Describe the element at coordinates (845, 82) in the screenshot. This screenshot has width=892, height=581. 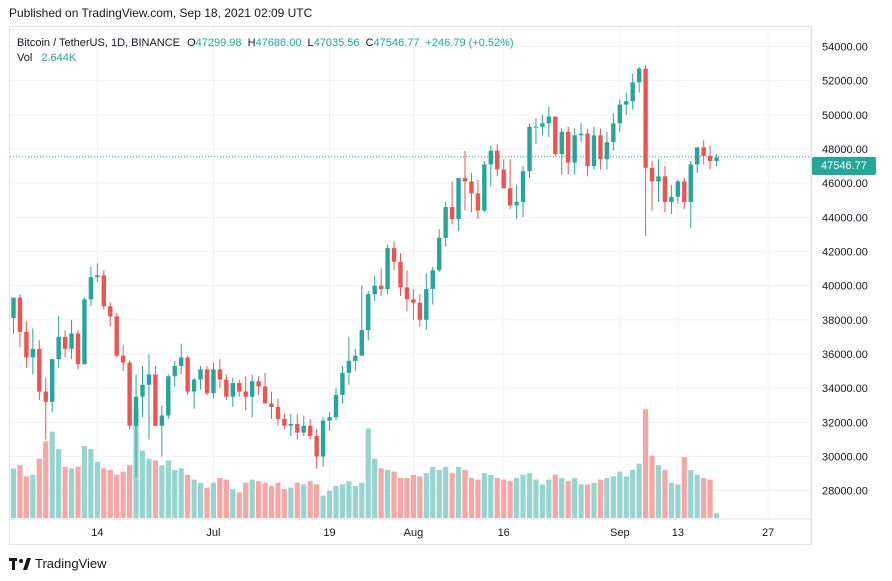
I see `y-tick-label: 52000.00` at that location.